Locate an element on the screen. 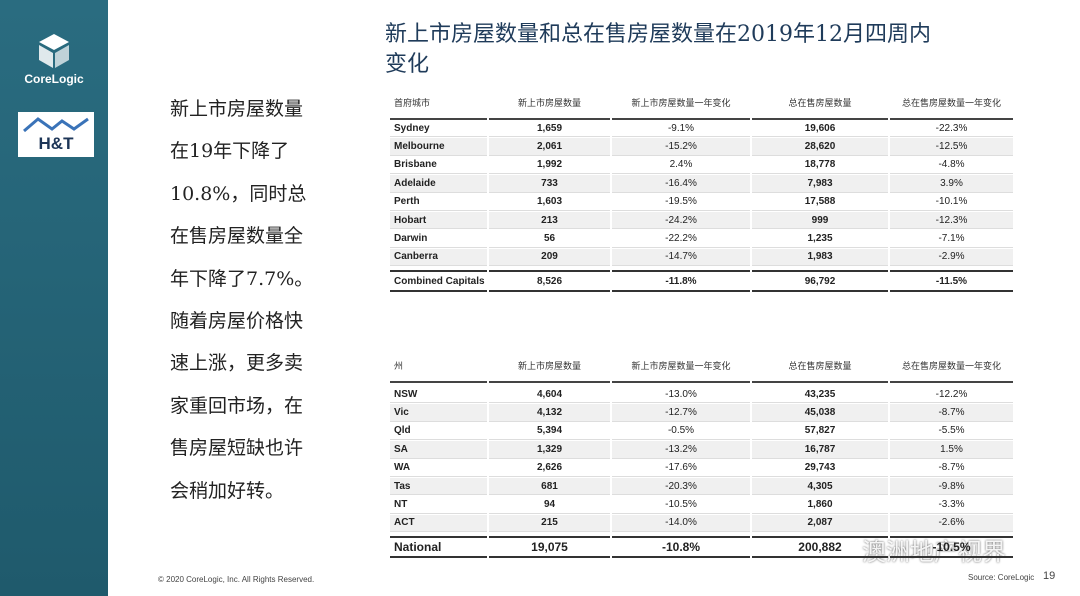 The image size is (1080, 596). table-cell: 2,061 is located at coordinates (549, 147).